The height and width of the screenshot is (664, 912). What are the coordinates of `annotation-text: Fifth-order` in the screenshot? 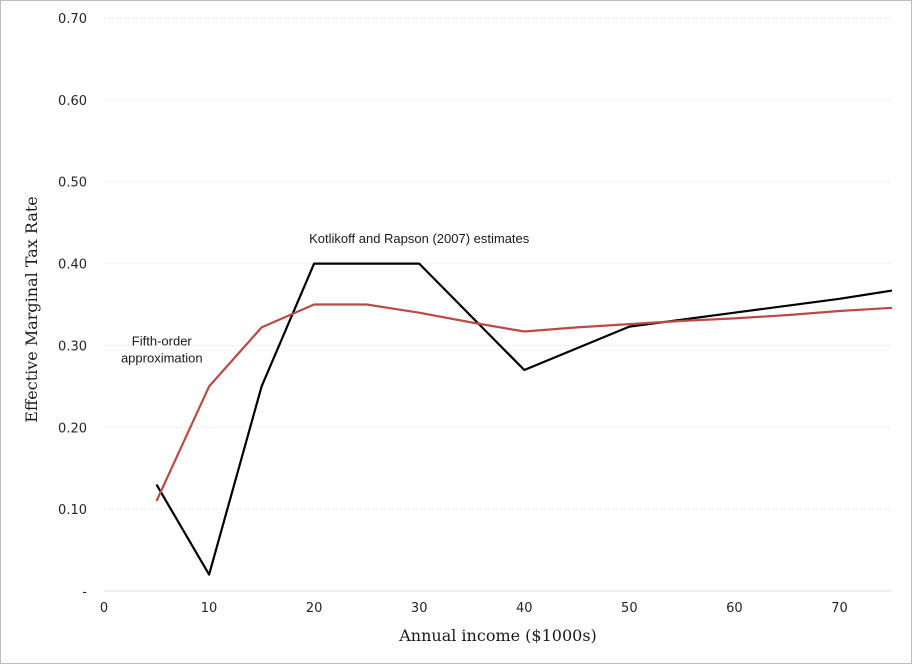 It's located at (162, 340).